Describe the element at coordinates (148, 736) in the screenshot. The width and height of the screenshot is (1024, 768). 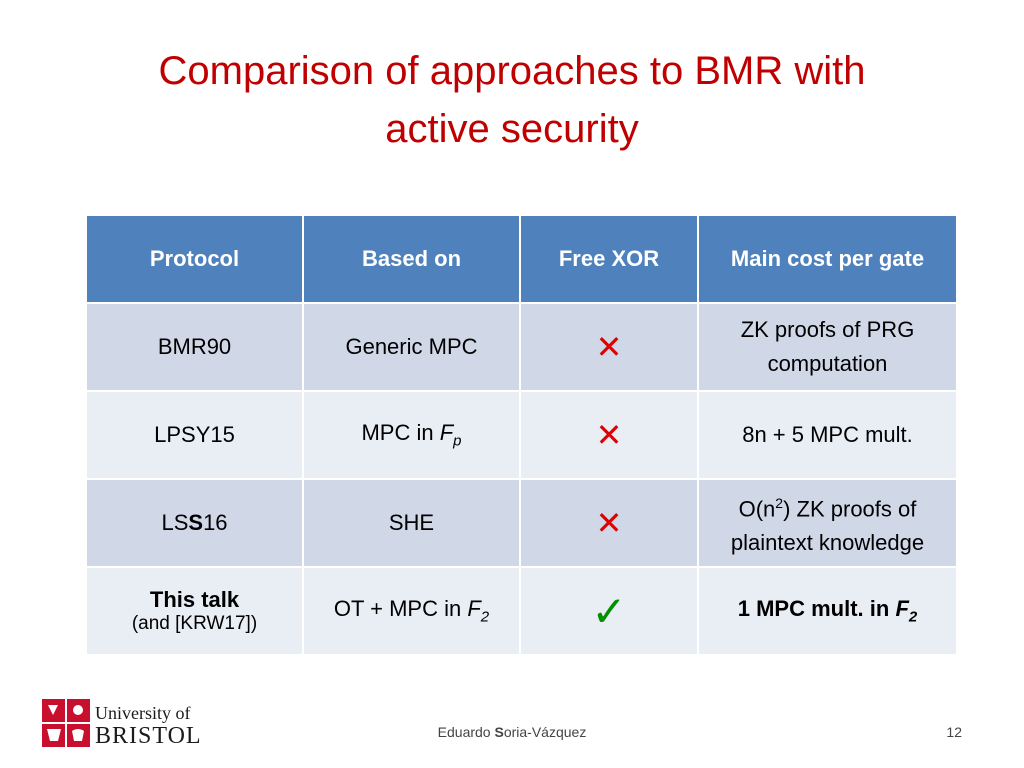
I see `logo-line-2: BRISTOL` at that location.